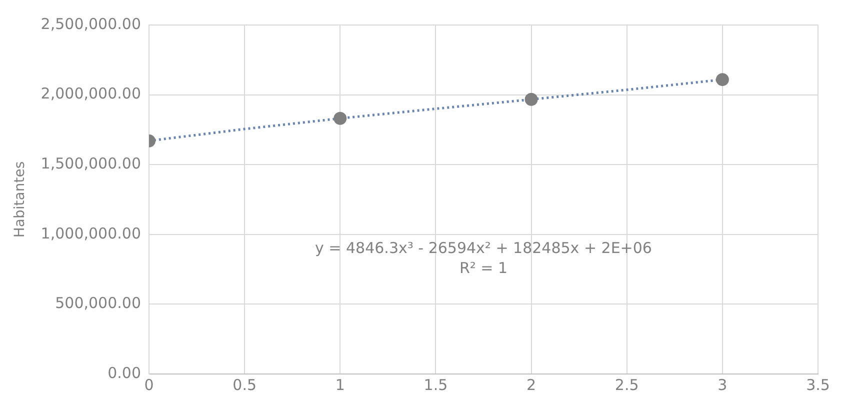 The image size is (846, 406). What do you see at coordinates (90, 23) in the screenshot?
I see `y-tick-label: 2,500,000.00` at bounding box center [90, 23].